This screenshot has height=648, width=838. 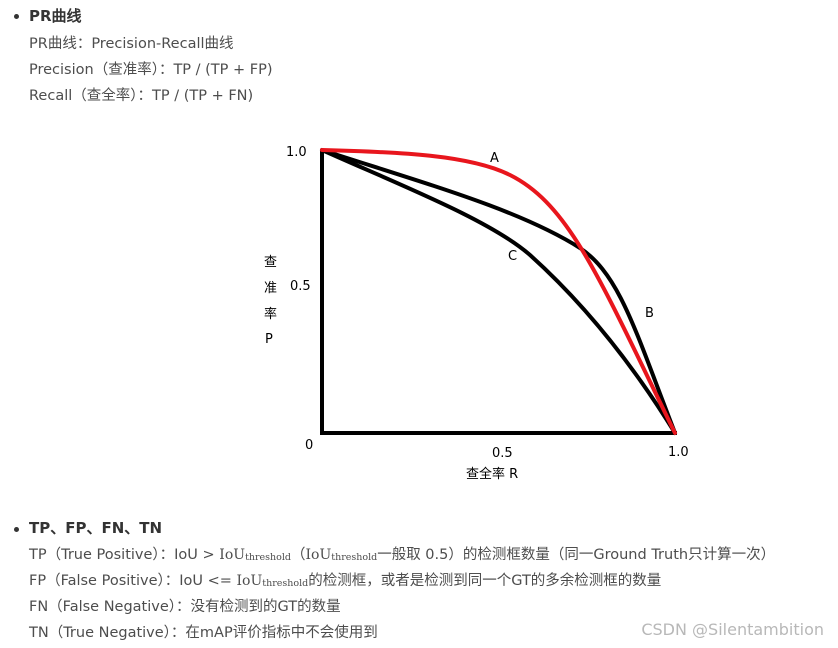 What do you see at coordinates (203, 633) in the screenshot?
I see `tn-definition: TN（True Negative）：在mAP评价指标中不会使用到` at bounding box center [203, 633].